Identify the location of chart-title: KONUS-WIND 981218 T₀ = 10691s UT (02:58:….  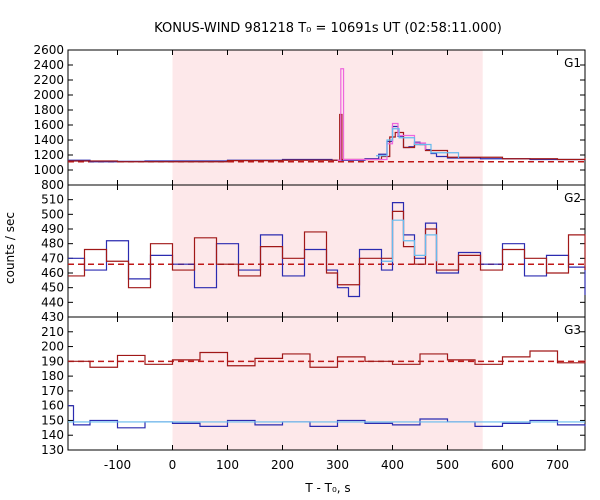
(328, 28).